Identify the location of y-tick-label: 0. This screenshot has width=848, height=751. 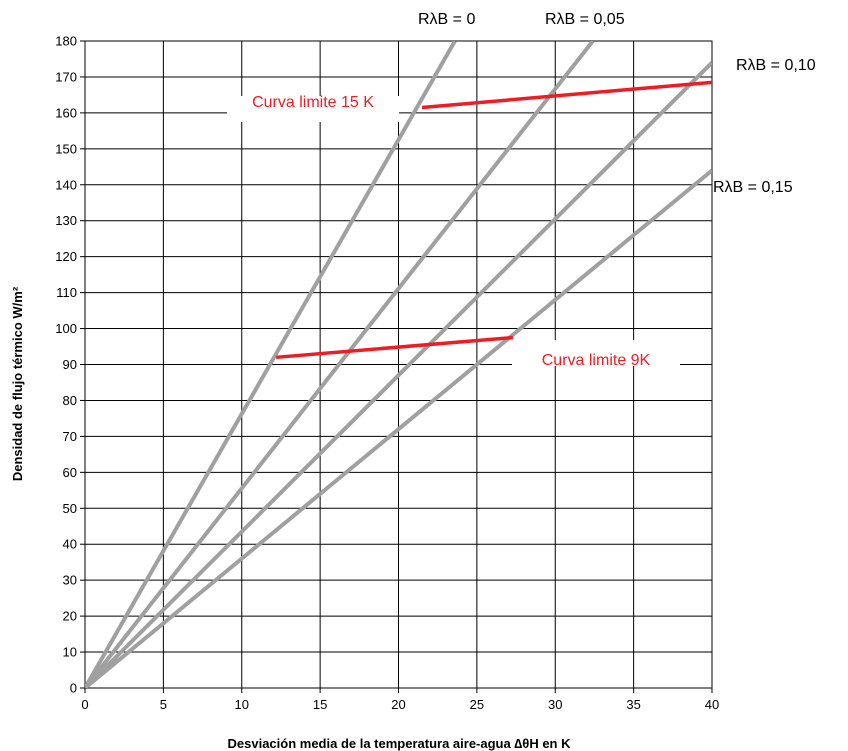
(73, 688).